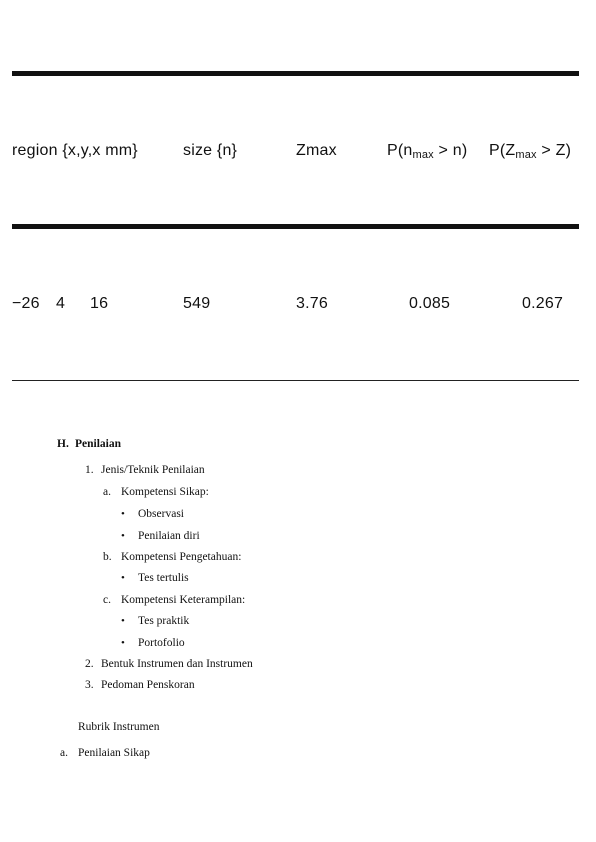  I want to click on rubrik-heading: Rubrik Instrumen, so click(119, 727).